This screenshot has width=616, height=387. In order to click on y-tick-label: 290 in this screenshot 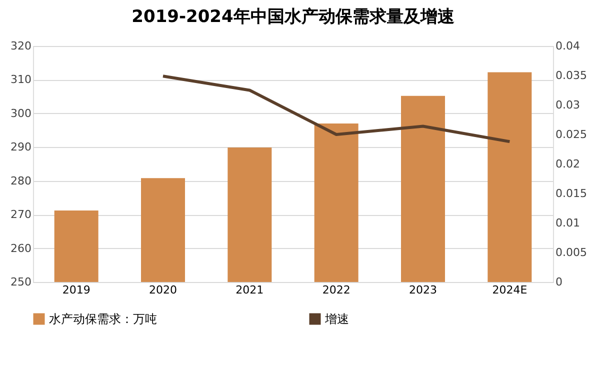, I will do `click(21, 147)`.